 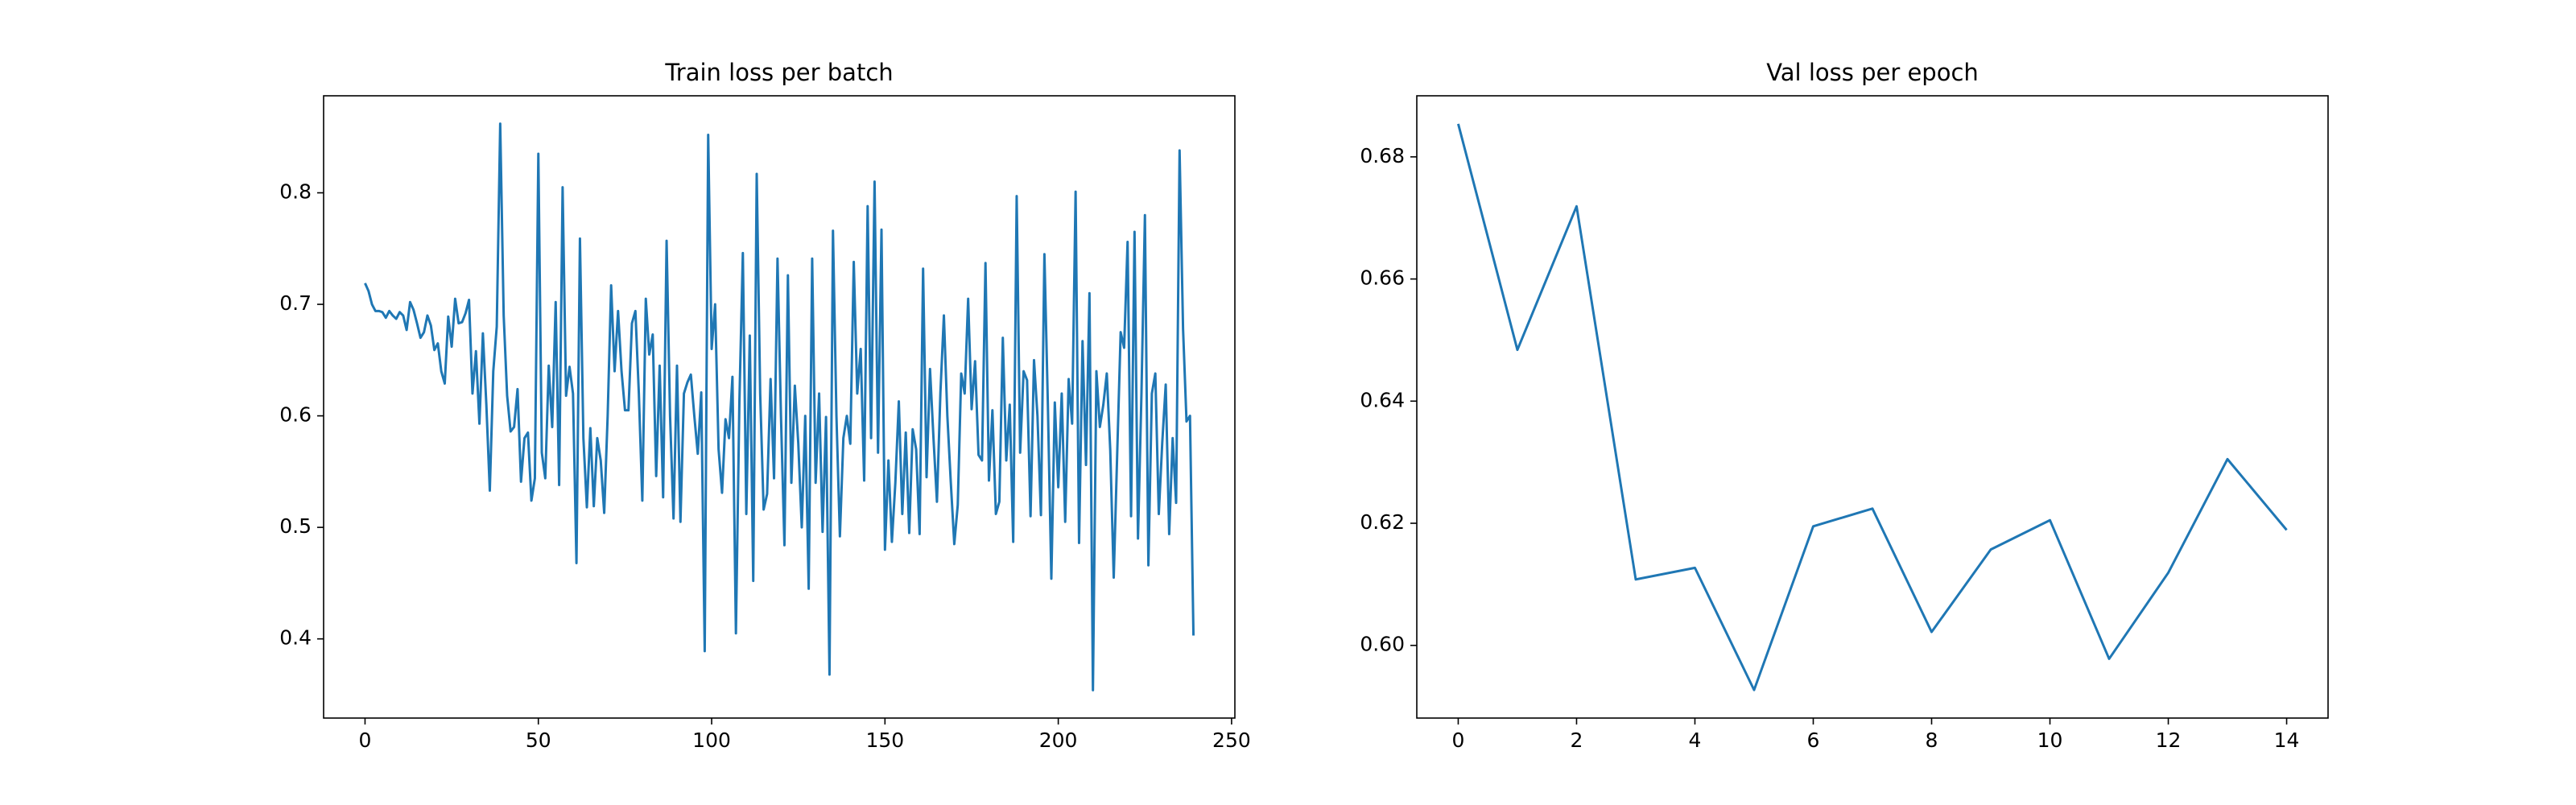 What do you see at coordinates (1872, 72) in the screenshot?
I see `chart-title: Val loss per epoch` at bounding box center [1872, 72].